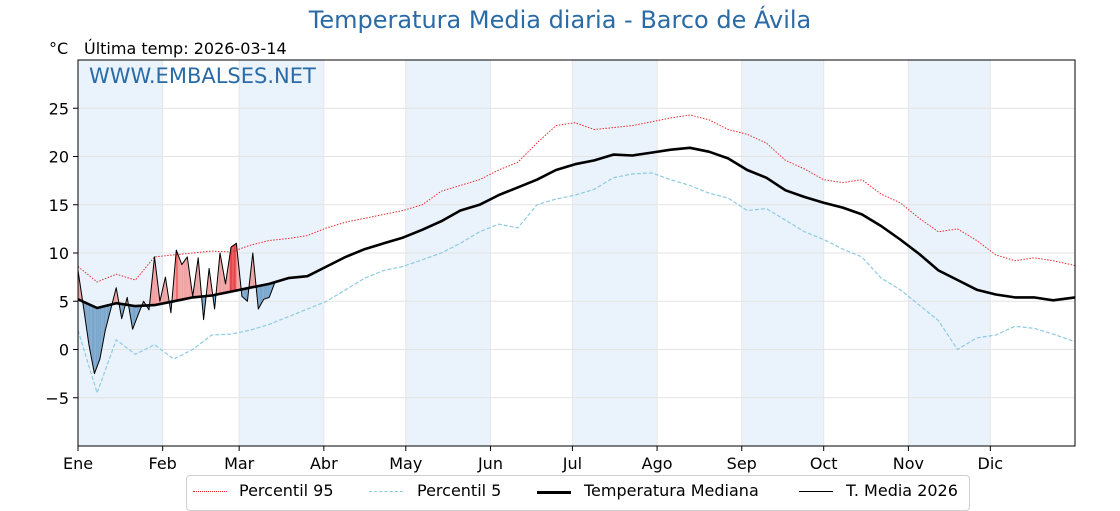  I want to click on legend-label-p95: Percentil 95, so click(286, 490).